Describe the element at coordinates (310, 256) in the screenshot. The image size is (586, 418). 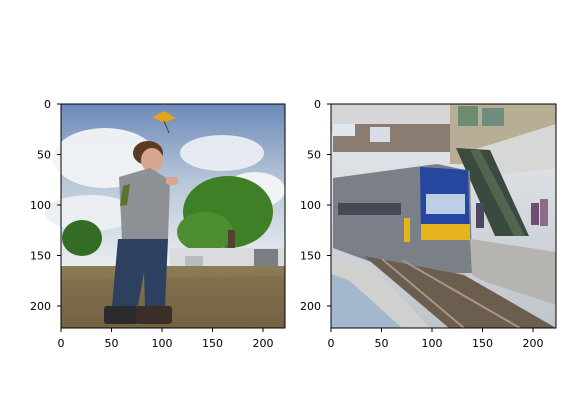
I see `right-y-tick-label: 150` at that location.